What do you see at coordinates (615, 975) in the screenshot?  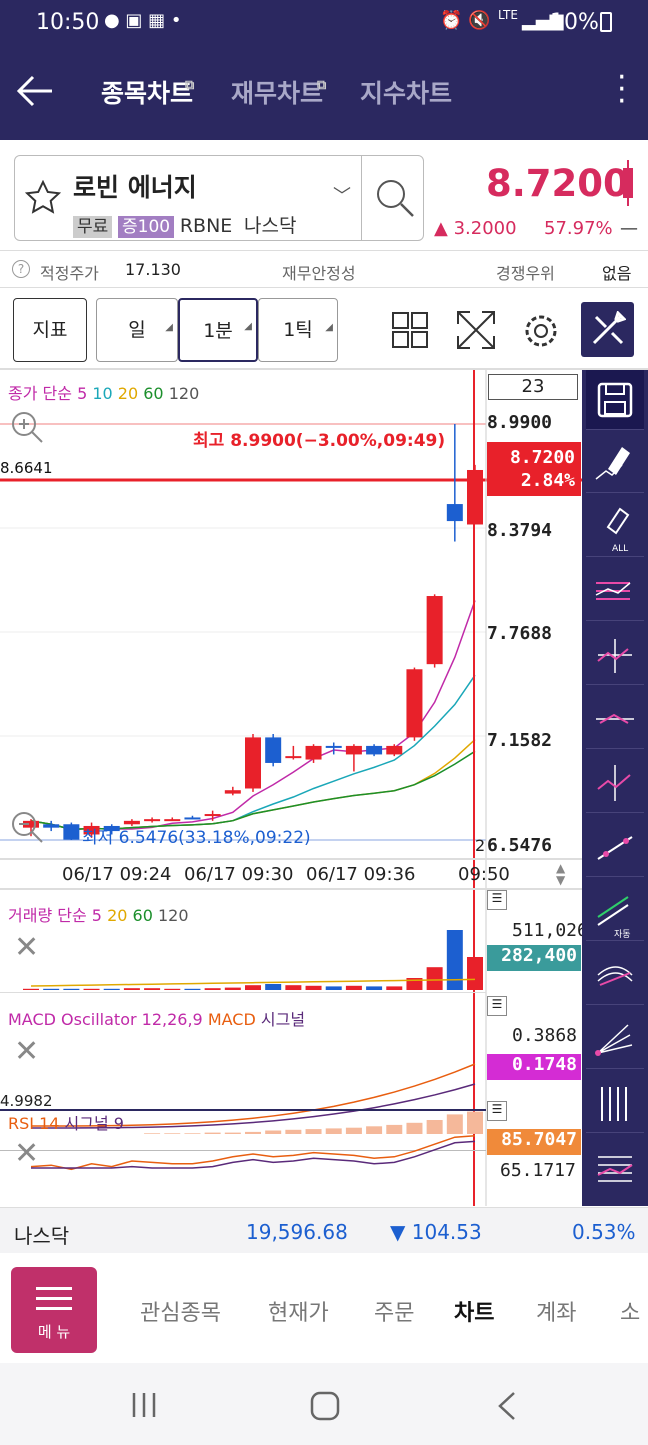 I see `arc-lines-icon` at bounding box center [615, 975].